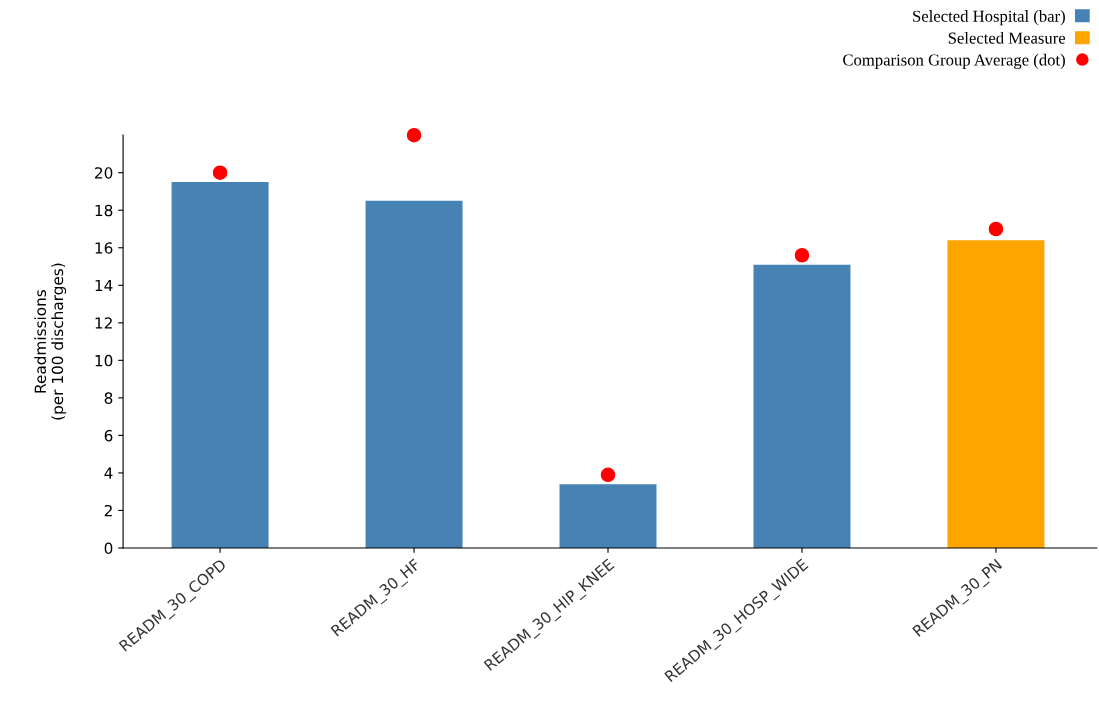  Describe the element at coordinates (108, 510) in the screenshot. I see `y-tick-label: 2` at that location.